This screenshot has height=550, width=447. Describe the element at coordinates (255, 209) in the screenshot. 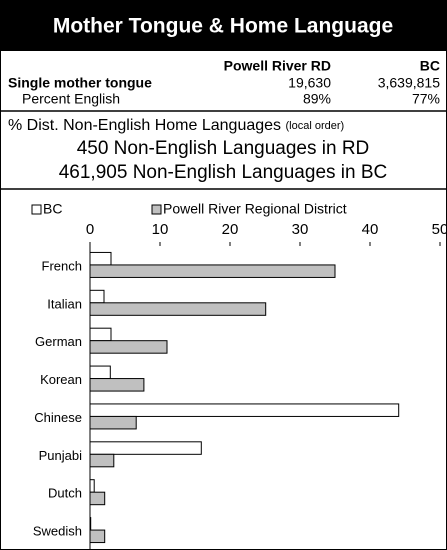

I see `legend-label: Powell River Regional District` at that location.